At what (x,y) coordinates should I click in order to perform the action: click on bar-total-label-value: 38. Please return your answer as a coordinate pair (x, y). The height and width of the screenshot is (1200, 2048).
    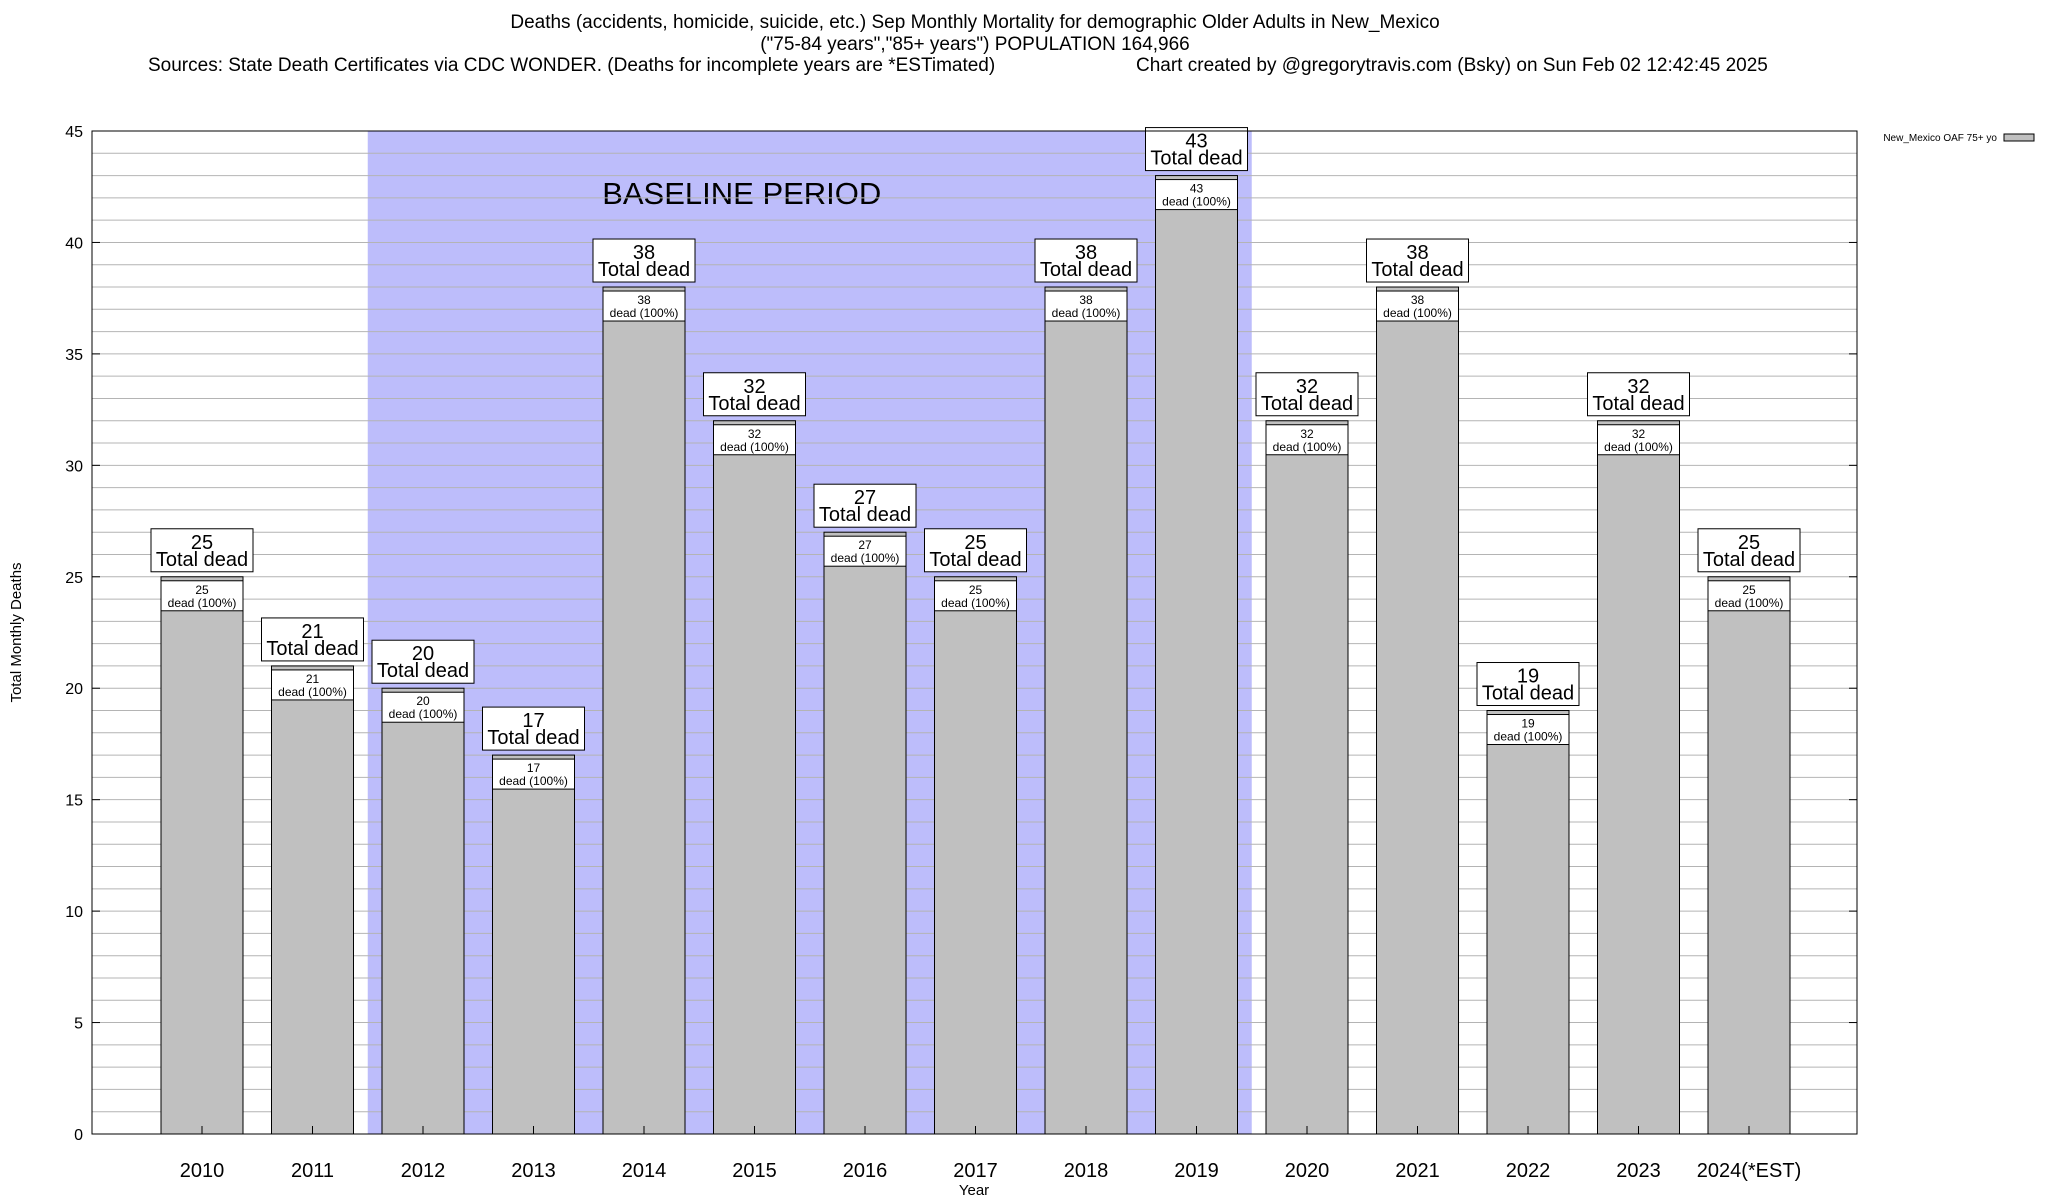
    Looking at the image, I should click on (1086, 253).